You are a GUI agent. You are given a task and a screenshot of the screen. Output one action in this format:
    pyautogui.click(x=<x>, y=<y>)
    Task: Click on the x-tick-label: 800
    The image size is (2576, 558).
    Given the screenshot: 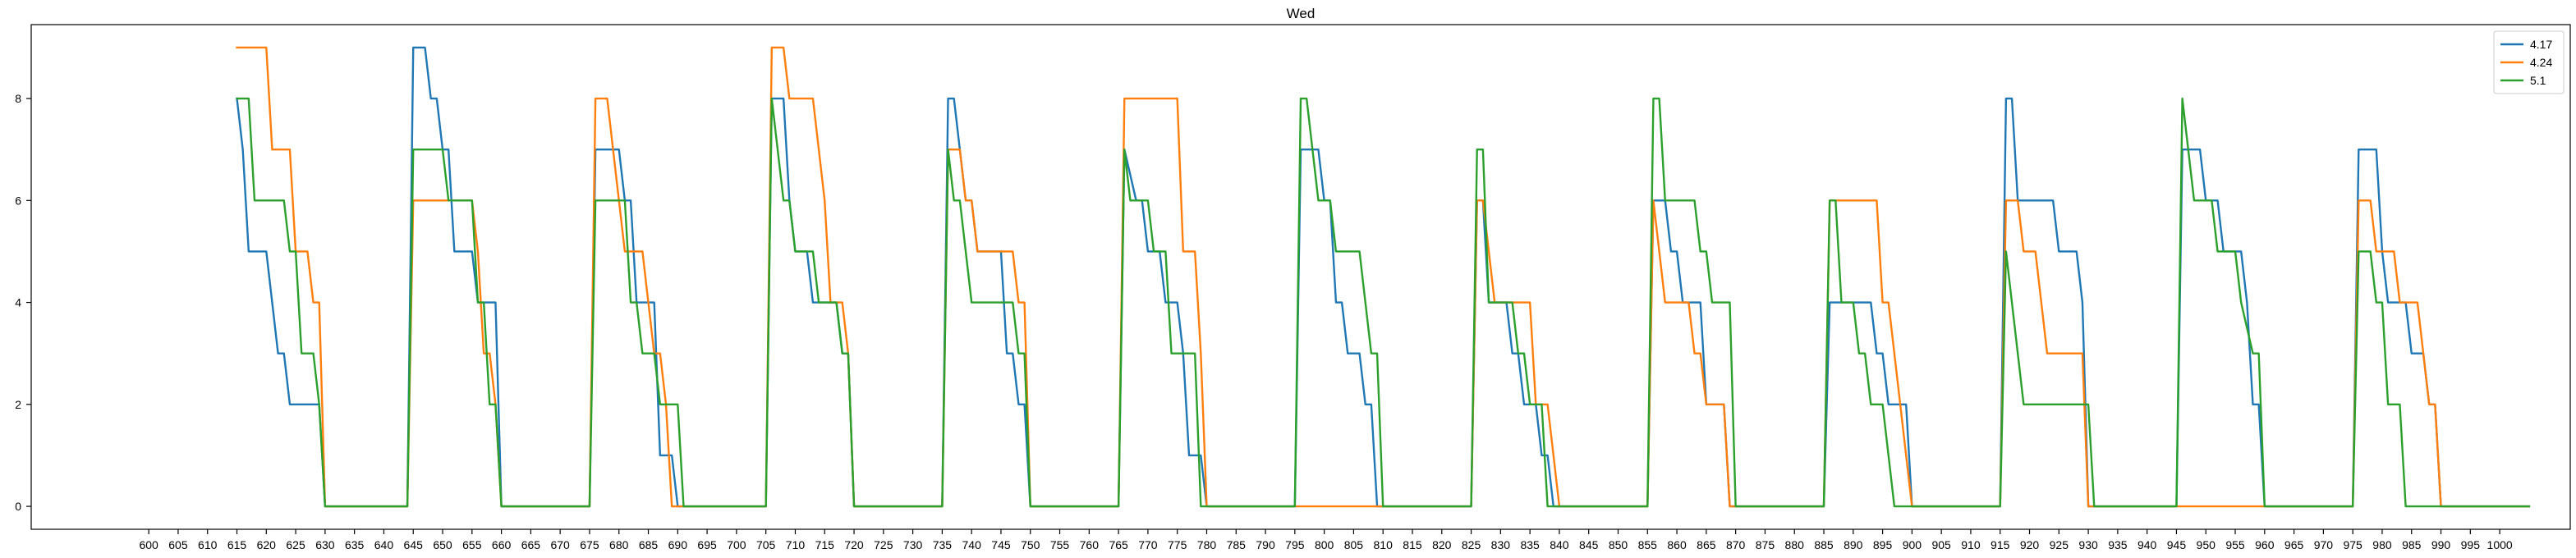 What is the action you would take?
    pyautogui.click(x=1324, y=544)
    